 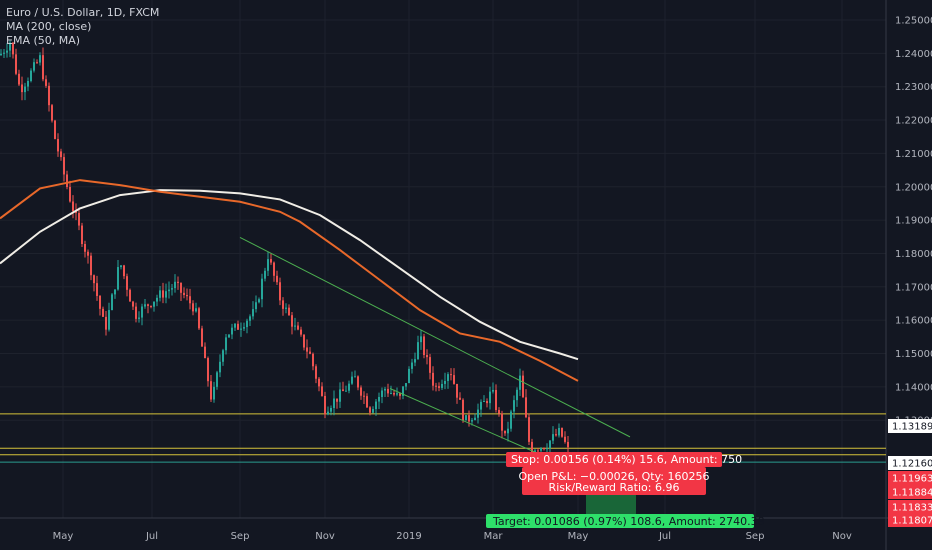 I want to click on legend-ema50: EMA (50, MA), so click(x=43, y=40).